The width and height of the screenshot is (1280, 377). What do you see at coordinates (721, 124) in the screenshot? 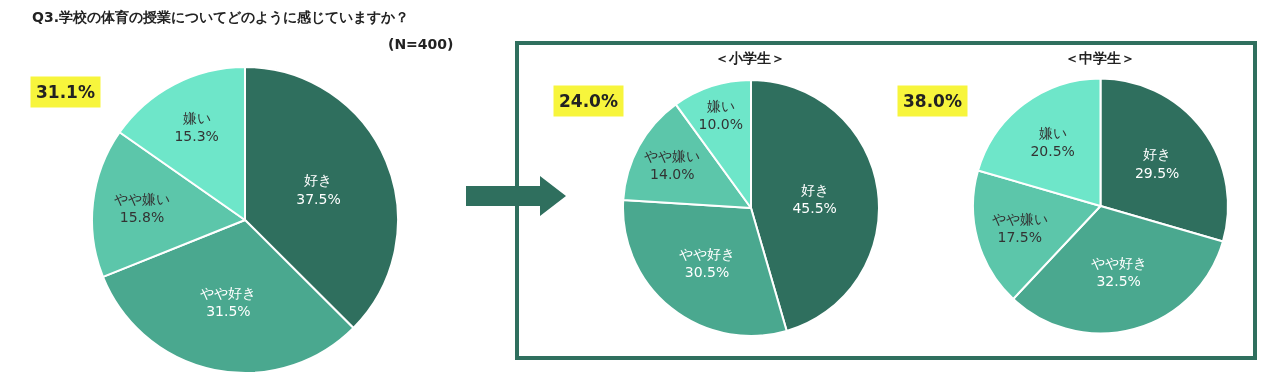
I see `data-label: 10.0%` at bounding box center [721, 124].